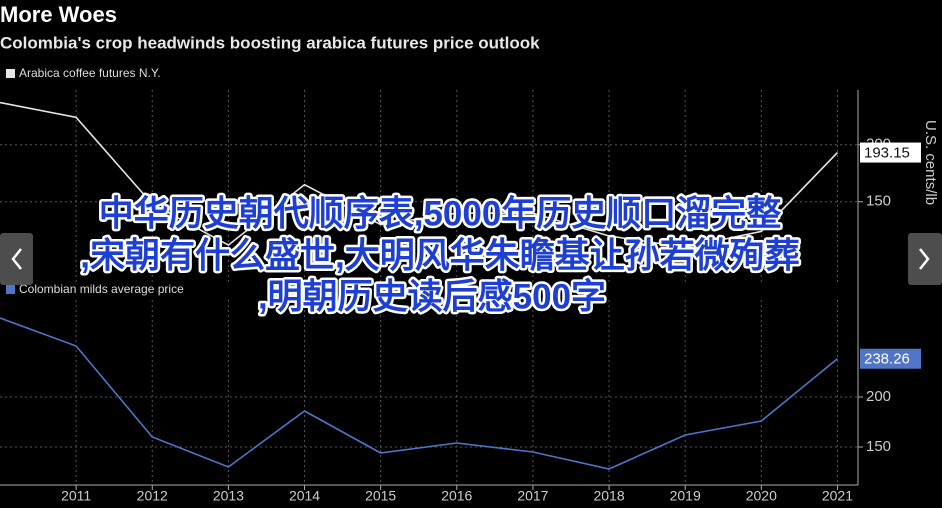 The width and height of the screenshot is (942, 508). Describe the element at coordinates (837, 496) in the screenshot. I see `x-tick-label: 2021` at that location.